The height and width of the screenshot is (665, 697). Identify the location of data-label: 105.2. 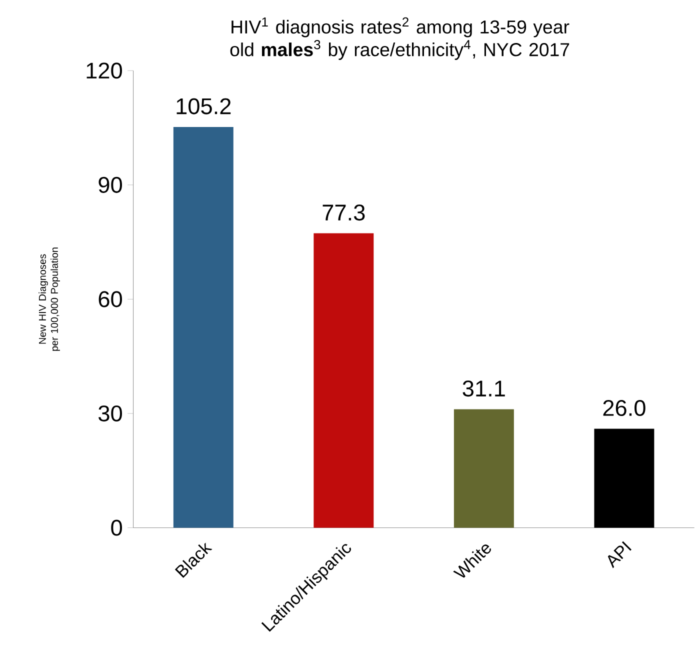
(203, 106).